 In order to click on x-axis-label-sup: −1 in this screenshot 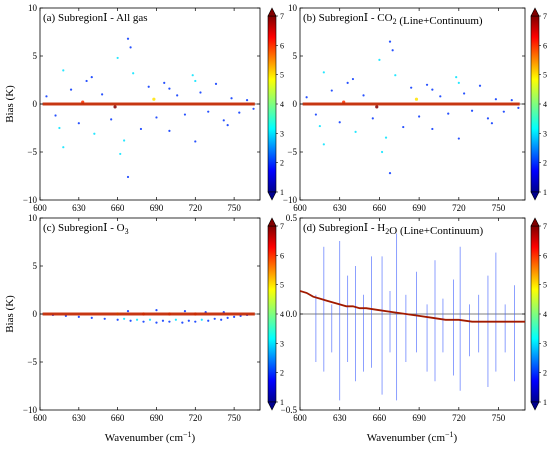, I will do `click(449, 434)`.